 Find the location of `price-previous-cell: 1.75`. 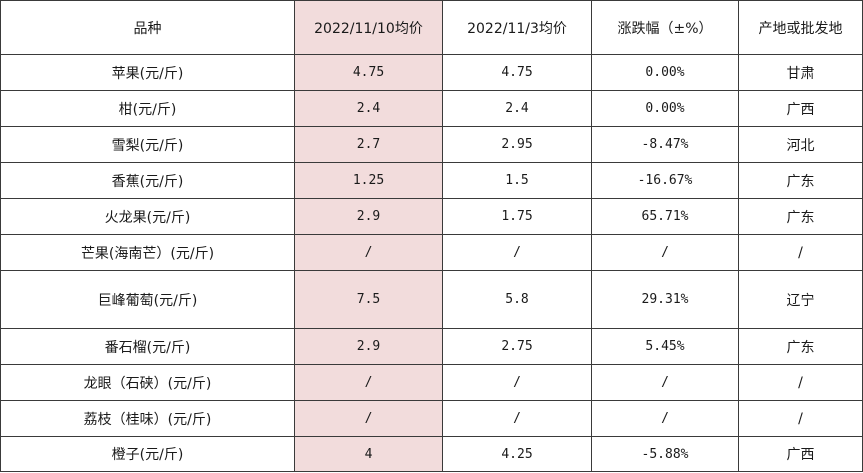

price-previous-cell: 1.75 is located at coordinates (517, 216).